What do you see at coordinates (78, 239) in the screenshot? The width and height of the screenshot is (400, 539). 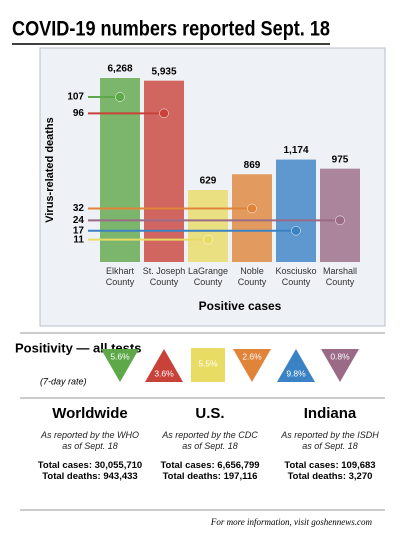 I see `death-label: 11` at bounding box center [78, 239].